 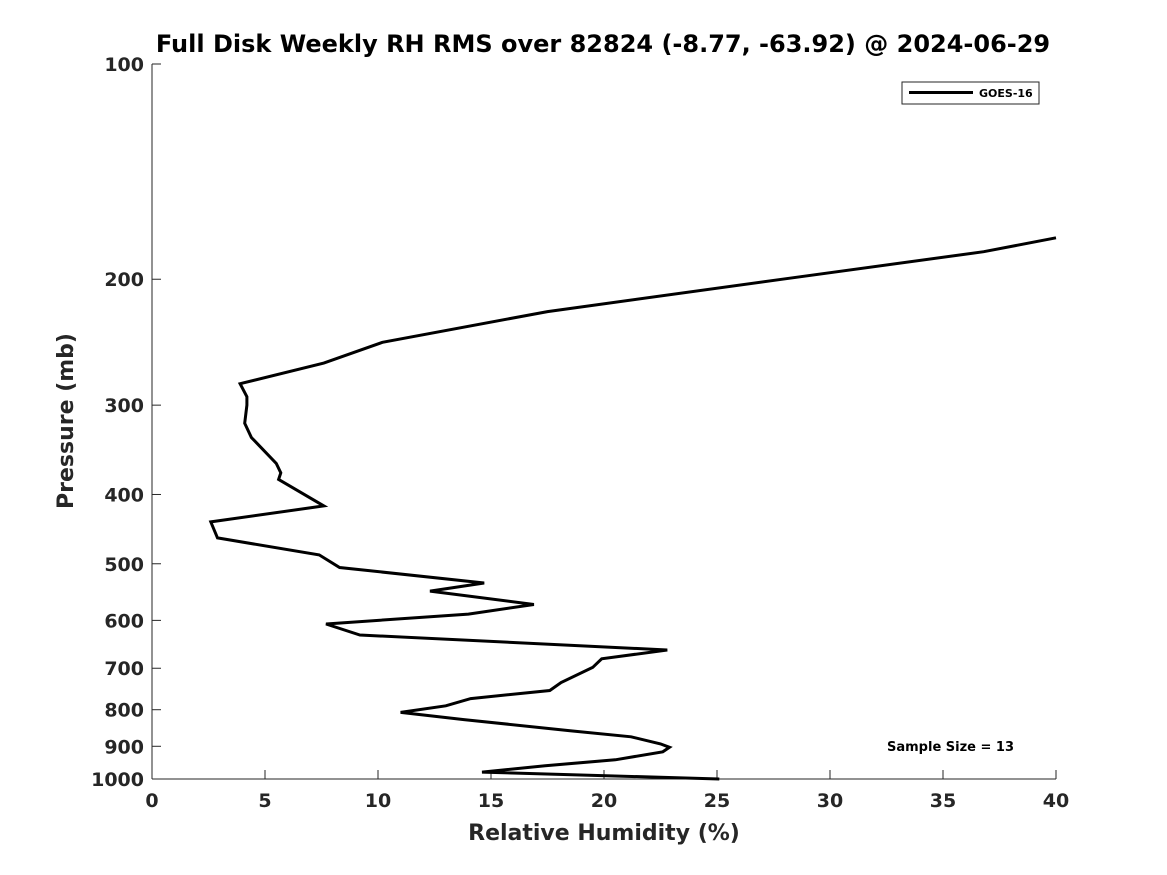 I want to click on y-tick-label: 400, so click(x=124, y=495).